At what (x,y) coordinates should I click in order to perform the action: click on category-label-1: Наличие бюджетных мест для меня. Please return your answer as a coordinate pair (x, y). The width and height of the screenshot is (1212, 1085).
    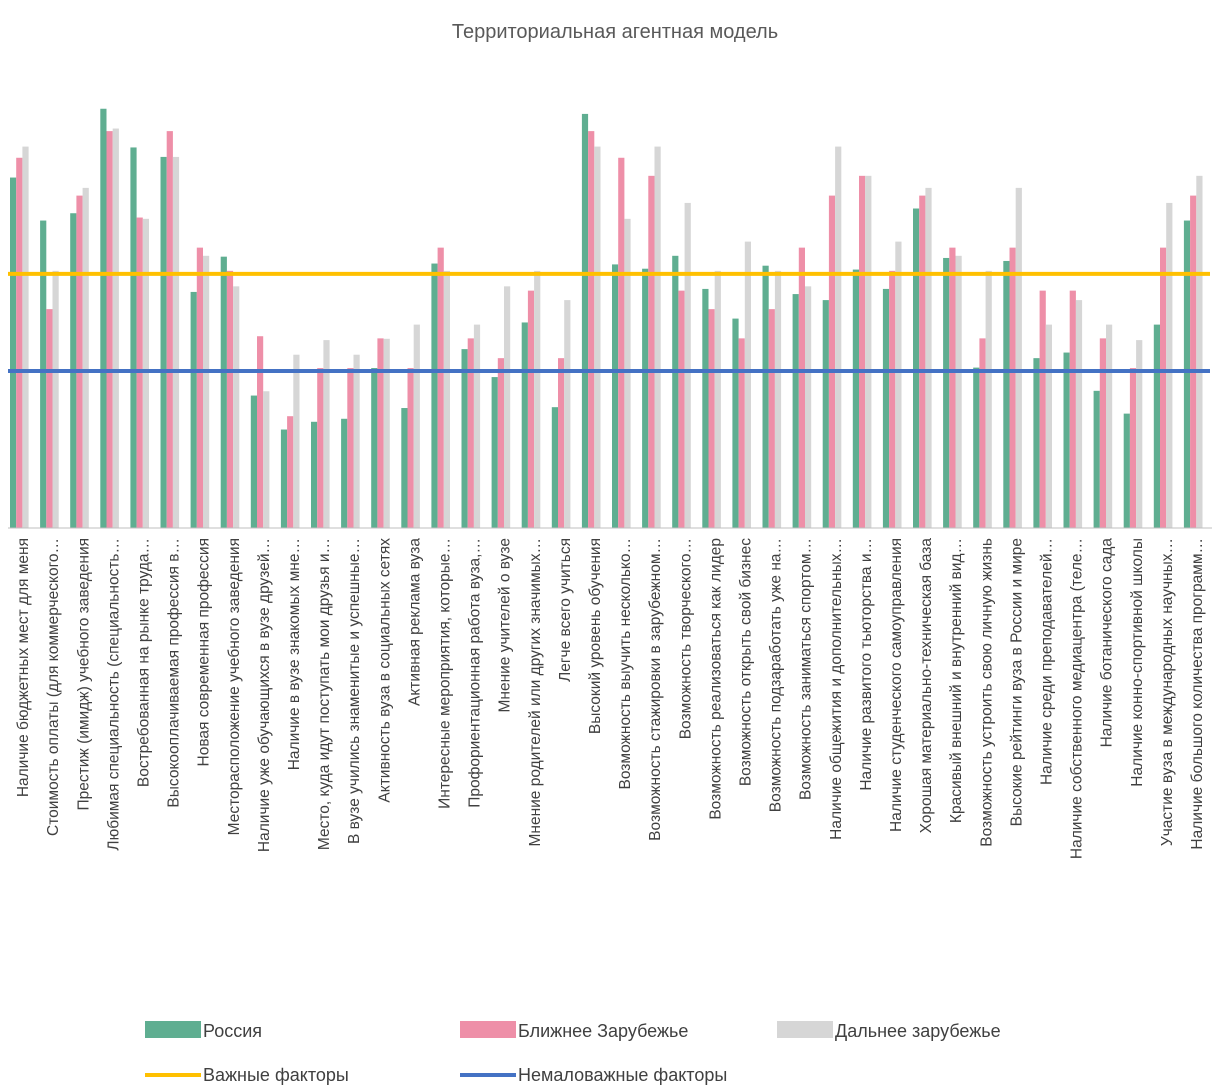
    Looking at the image, I should click on (23, 667).